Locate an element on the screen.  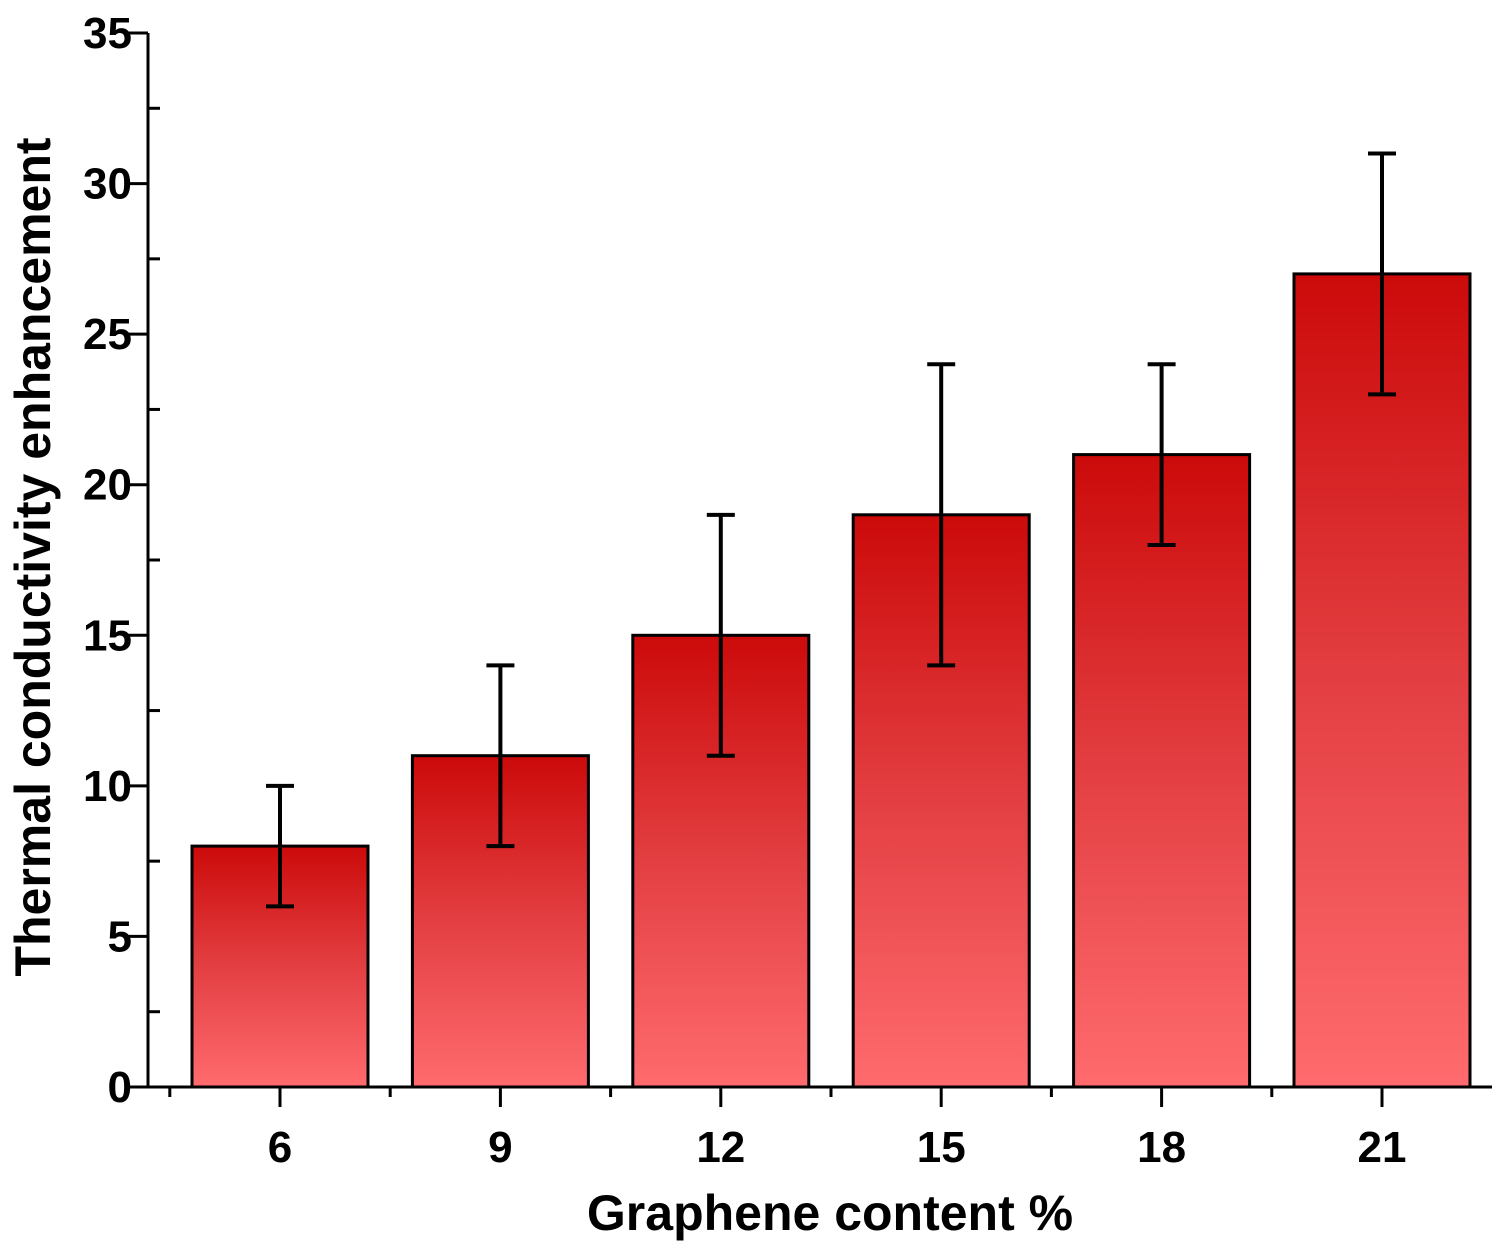
y-tick-label-20: 20 is located at coordinates (107, 485).